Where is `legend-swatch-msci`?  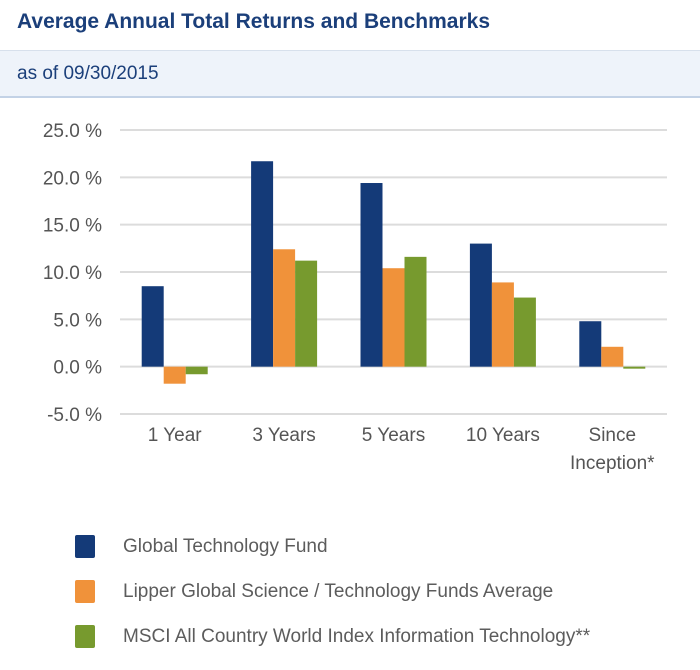 legend-swatch-msci is located at coordinates (85, 636).